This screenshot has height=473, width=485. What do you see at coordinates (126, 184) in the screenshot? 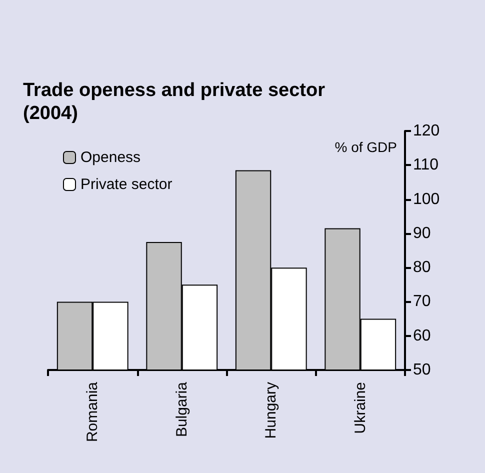
I see `legend-label: Private sector` at bounding box center [126, 184].